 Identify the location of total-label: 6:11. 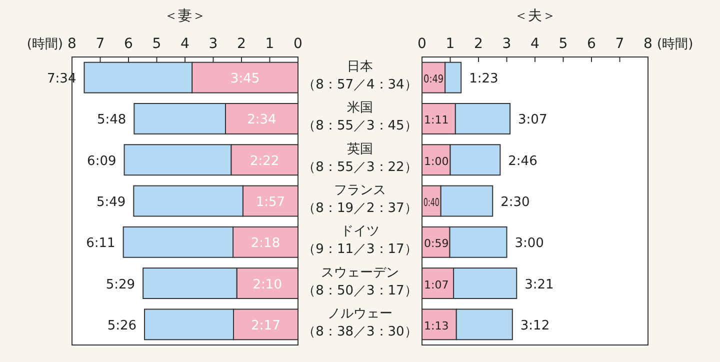
(101, 244).